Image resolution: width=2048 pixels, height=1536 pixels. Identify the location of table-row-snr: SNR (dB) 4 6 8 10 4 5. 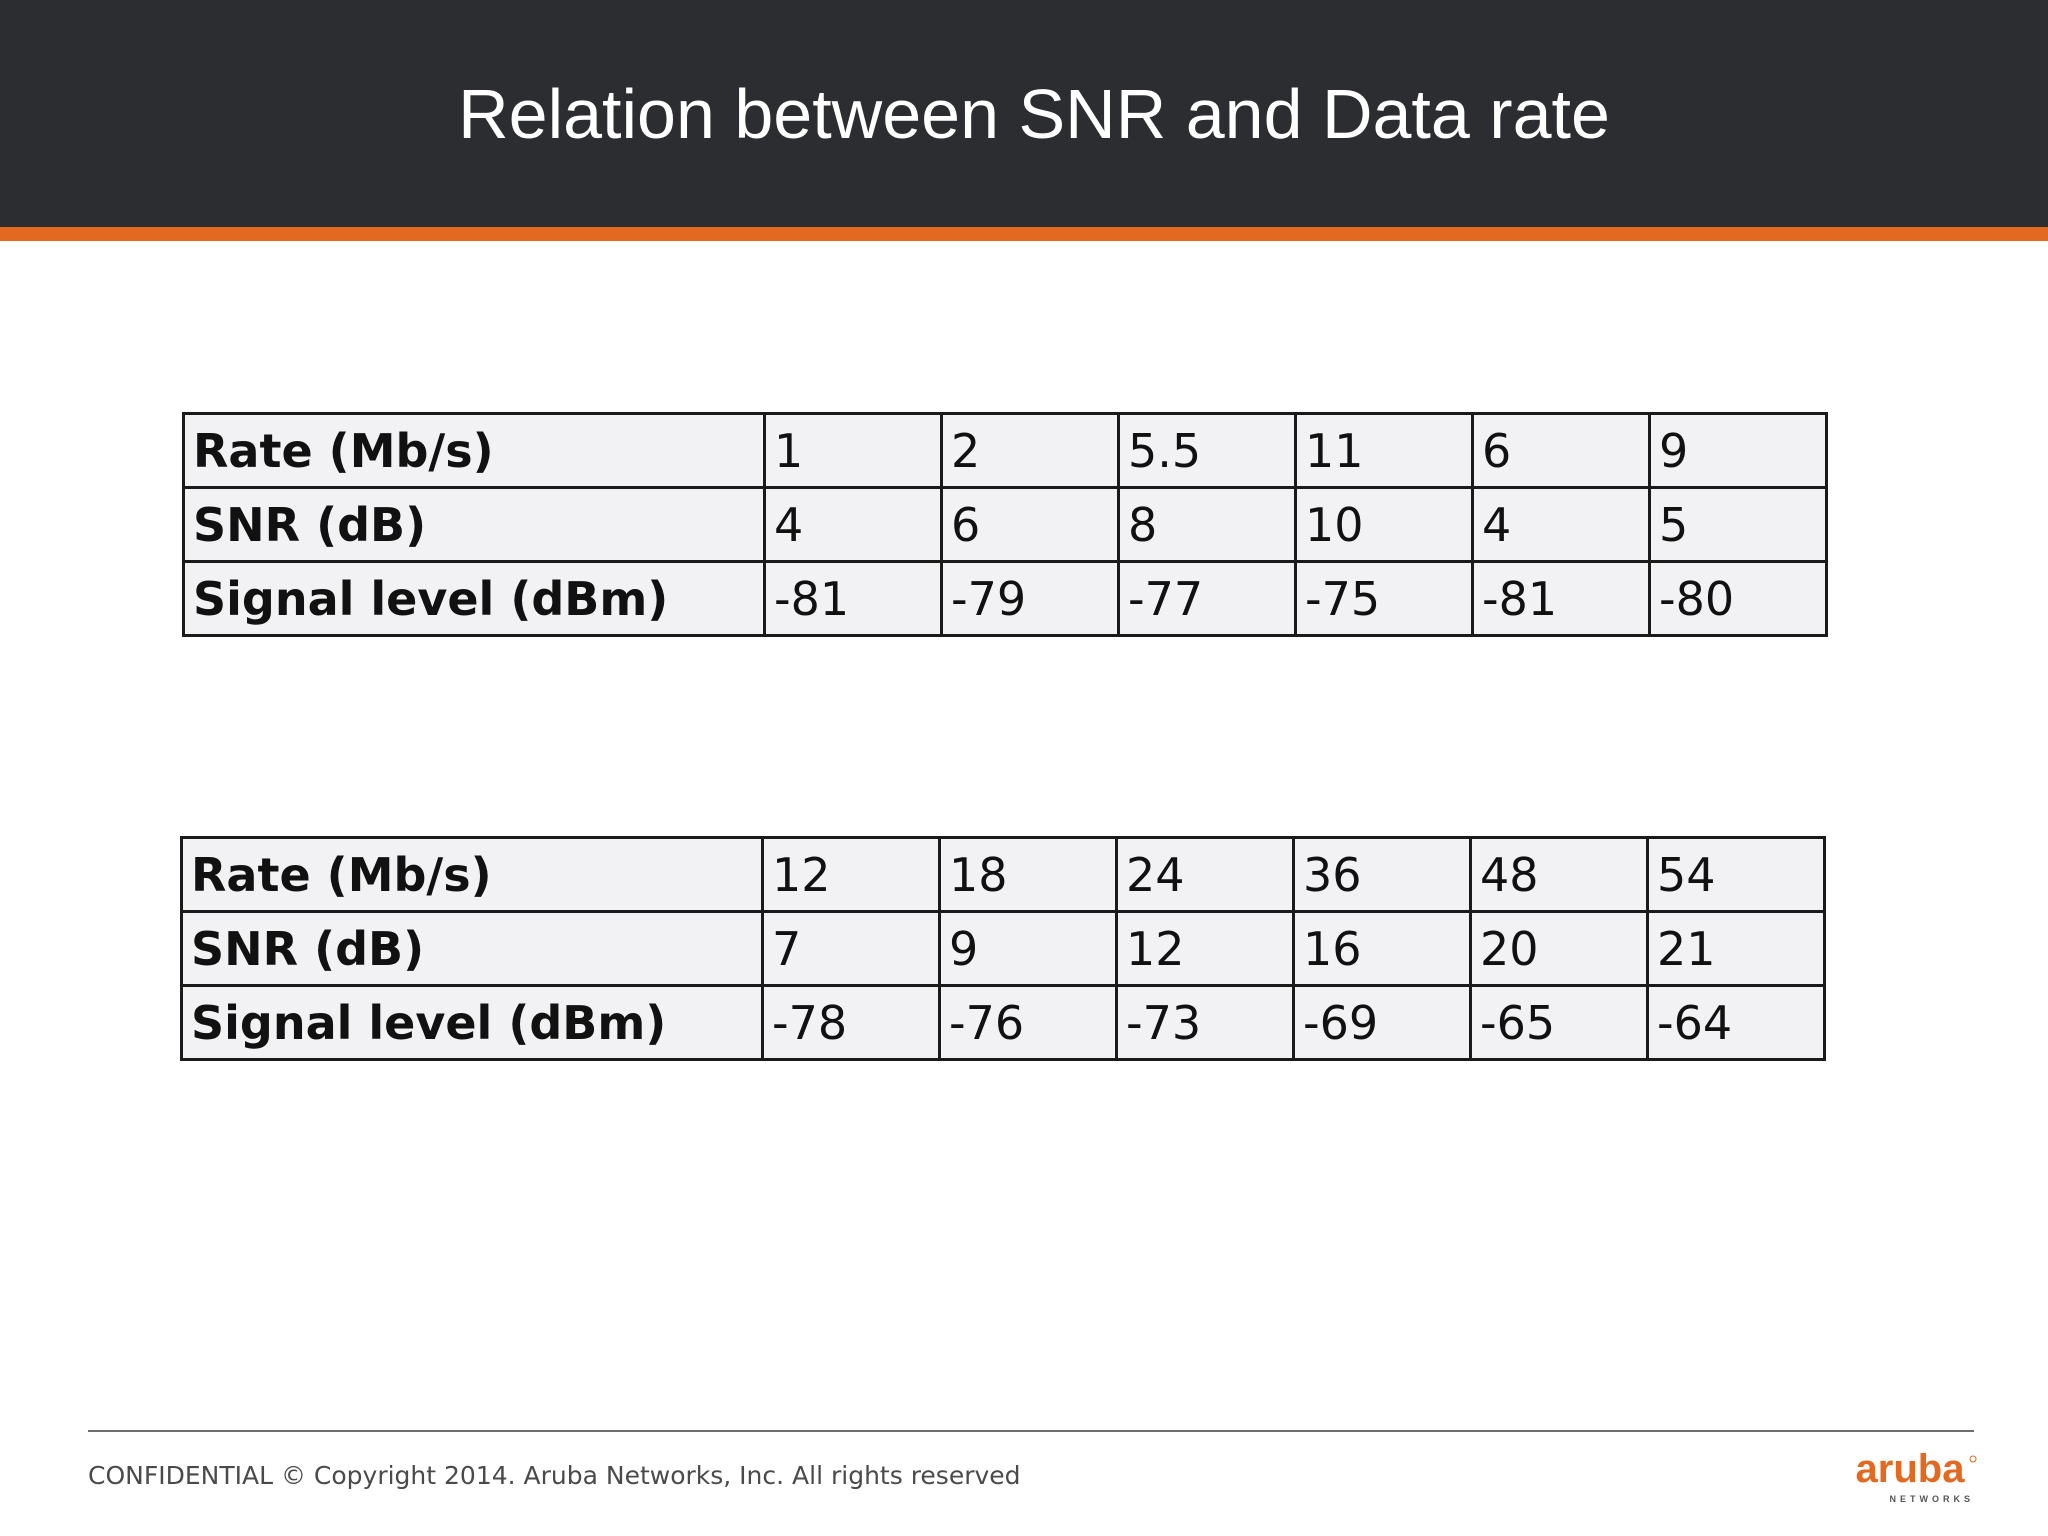
(1005, 524).